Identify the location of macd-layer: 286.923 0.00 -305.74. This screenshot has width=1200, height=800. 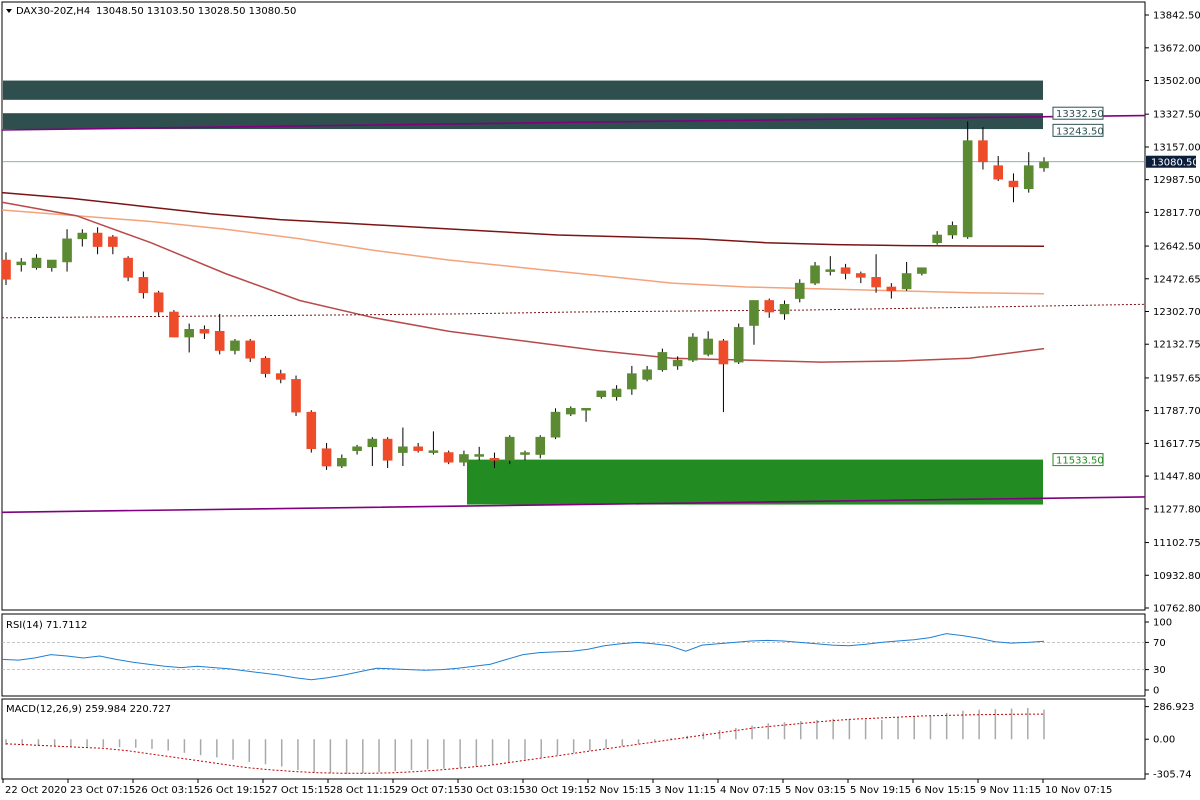
(599, 741).